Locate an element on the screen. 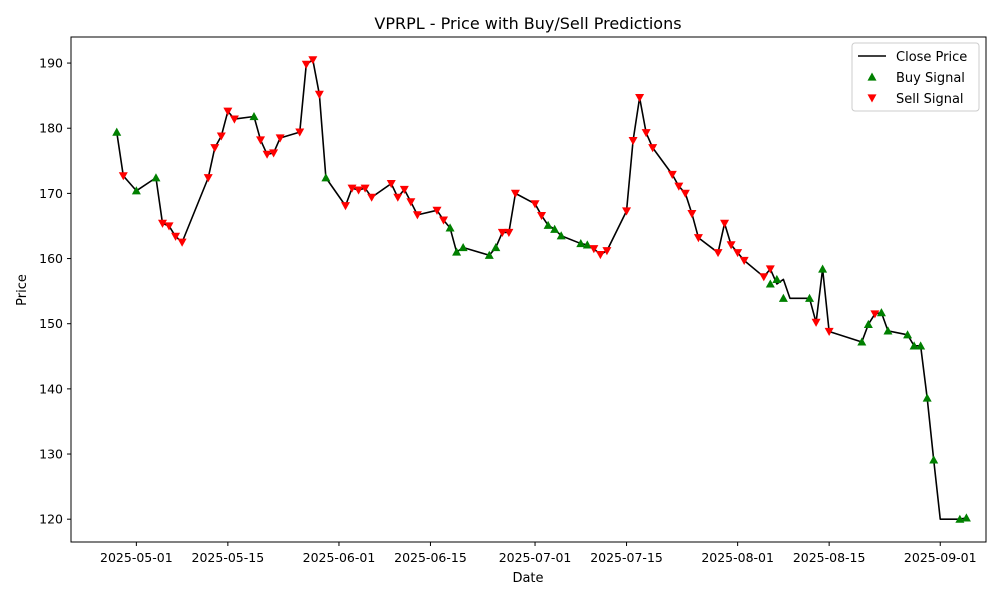 This screenshot has height=600, width=1000. x-tick-label: 2025-05-15 is located at coordinates (228, 557).